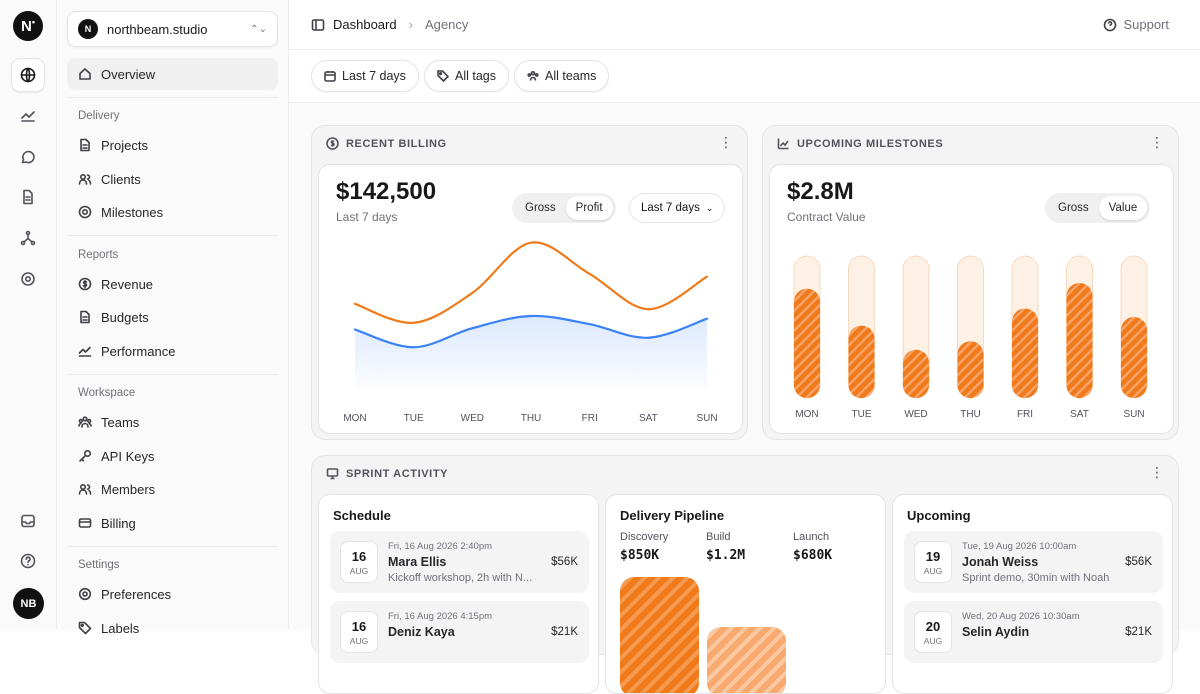 The image size is (1200, 694). I want to click on nav-label: Performance, so click(138, 351).